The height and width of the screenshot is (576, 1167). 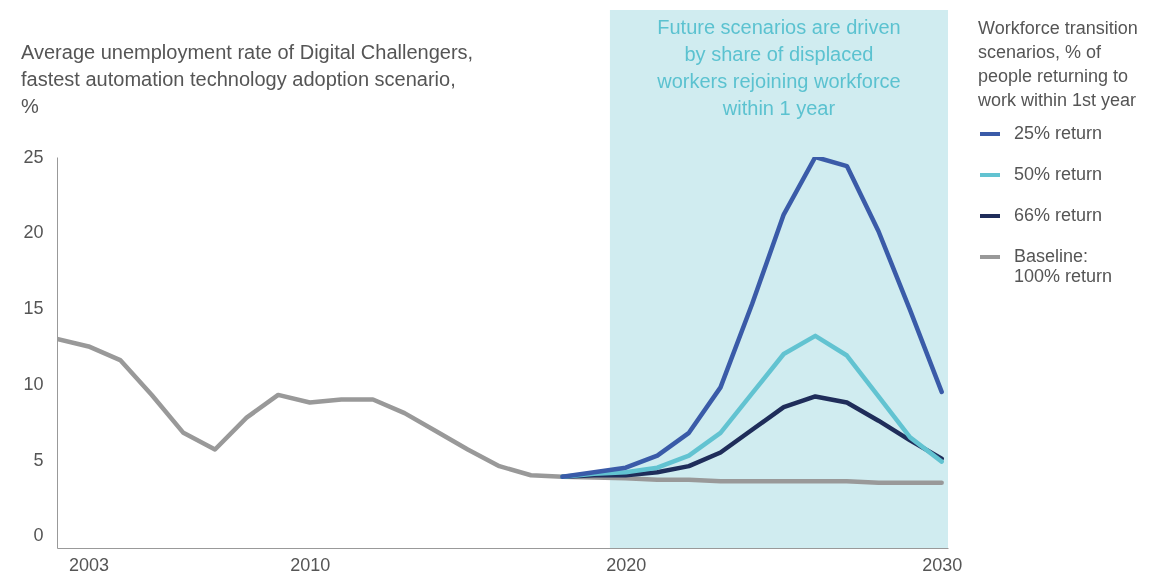 I want to click on x-tick-label: 2010, so click(x=310, y=564).